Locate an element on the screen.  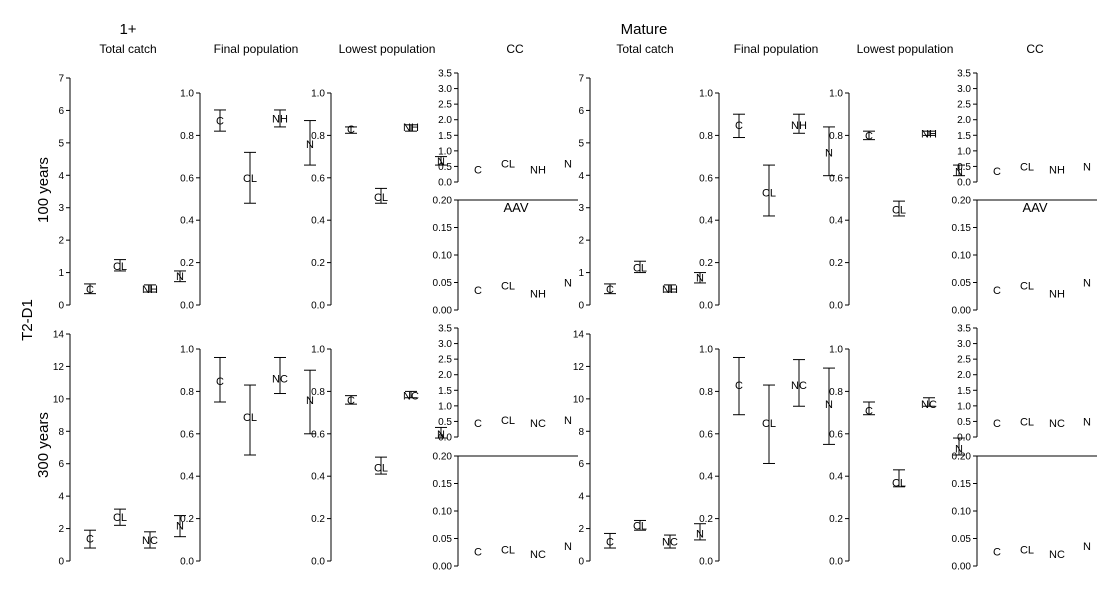
y-tick-label: 5 is located at coordinates (61, 143).